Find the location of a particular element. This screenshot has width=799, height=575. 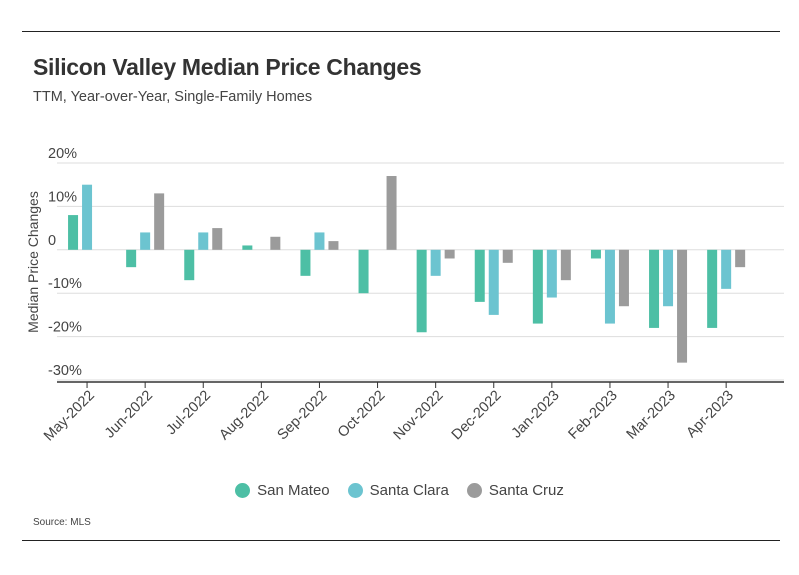

y-tick-label: 20% is located at coordinates (62, 154).